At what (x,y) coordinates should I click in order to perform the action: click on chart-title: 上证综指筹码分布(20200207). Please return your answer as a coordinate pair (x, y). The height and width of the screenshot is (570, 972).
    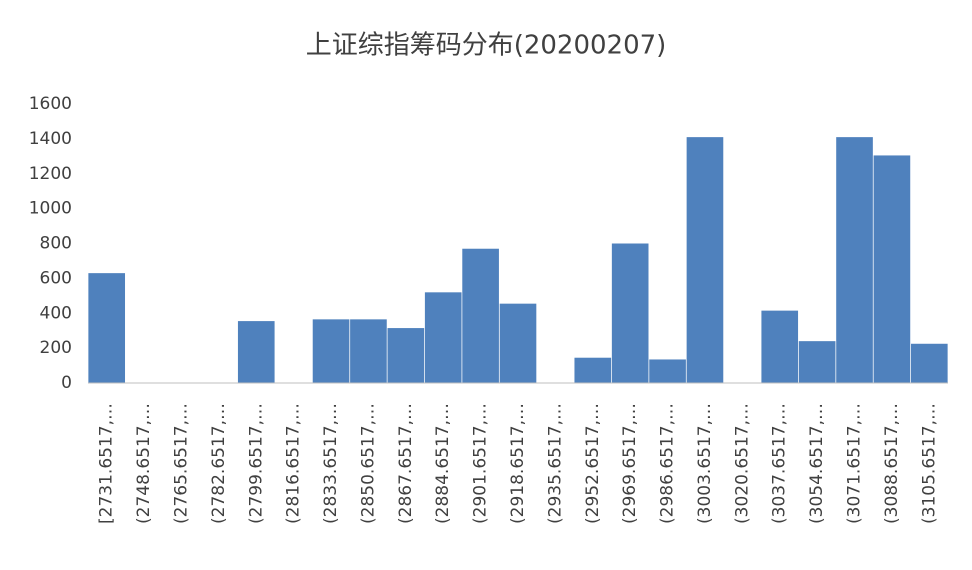
    Looking at the image, I should click on (486, 46).